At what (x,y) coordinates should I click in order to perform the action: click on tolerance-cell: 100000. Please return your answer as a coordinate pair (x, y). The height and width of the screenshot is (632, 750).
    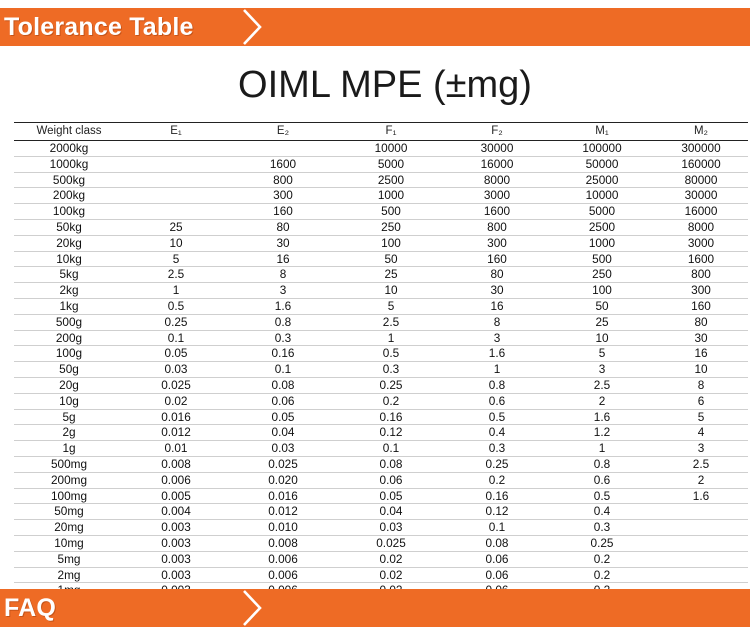
    Looking at the image, I should click on (602, 148).